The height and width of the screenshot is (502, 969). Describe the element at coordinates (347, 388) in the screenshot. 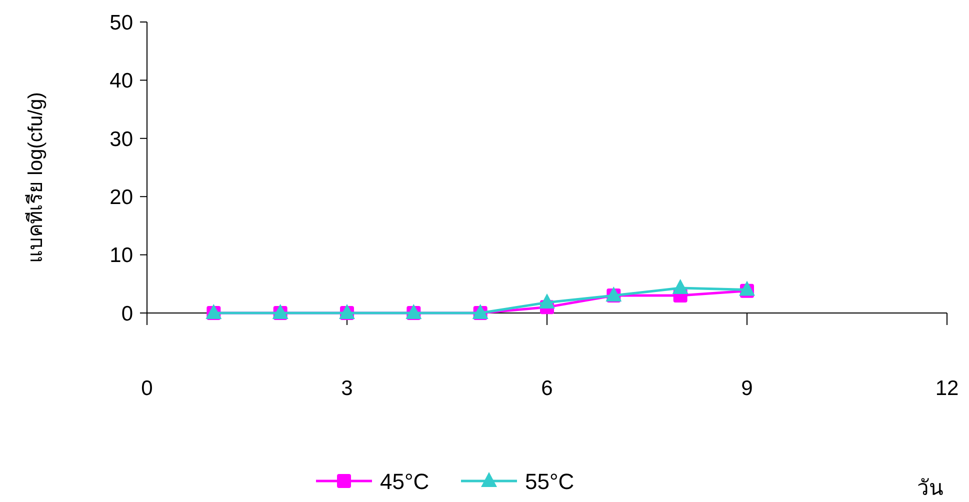

I see `x-tick-label: 3` at that location.